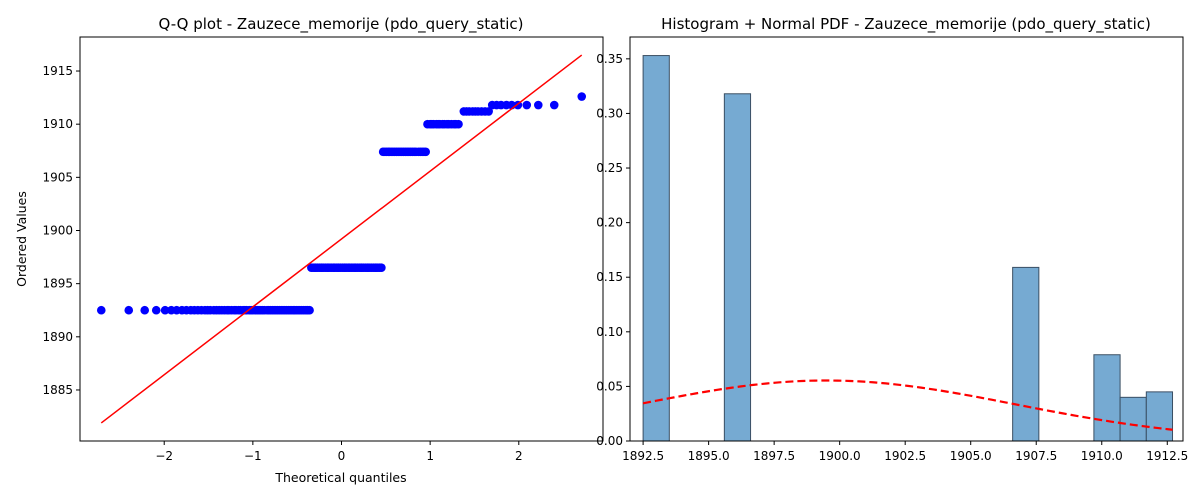  Describe the element at coordinates (253, 456) in the screenshot. I see `qq-x-tick-label: −1` at that location.